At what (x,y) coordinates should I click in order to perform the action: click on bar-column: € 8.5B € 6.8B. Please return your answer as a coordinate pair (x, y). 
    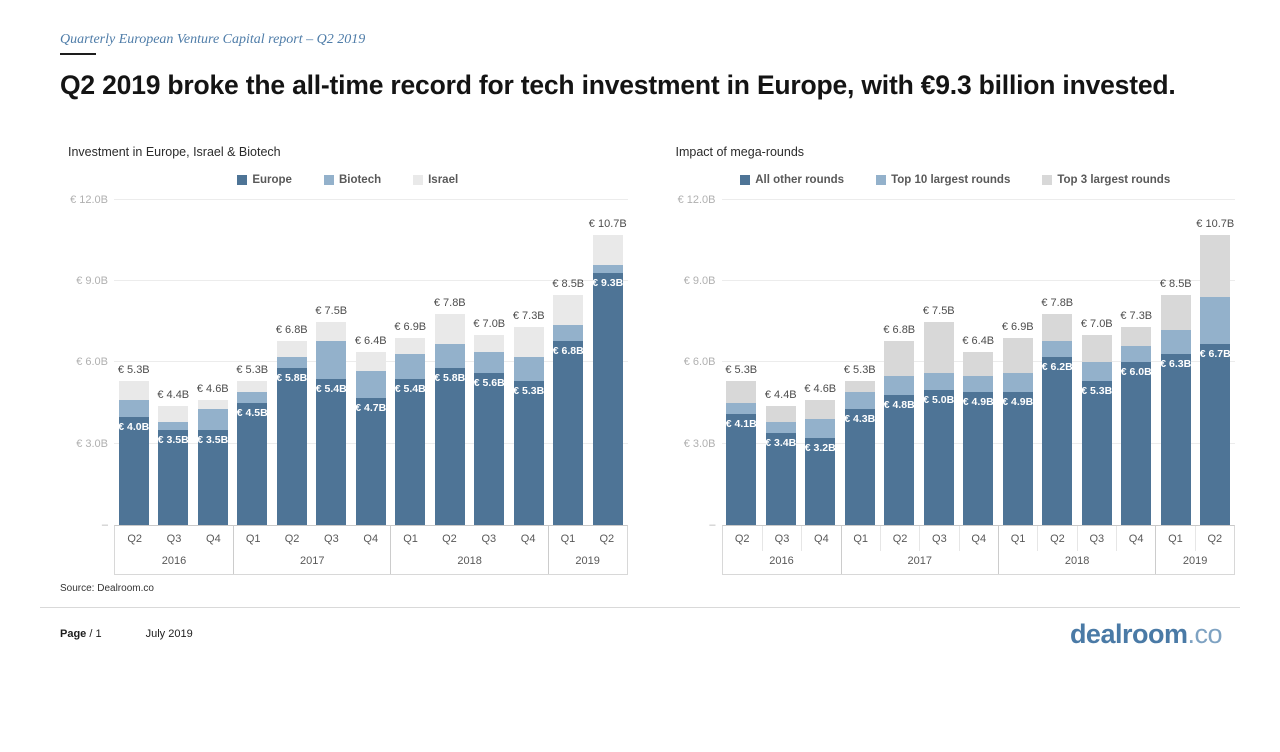
    Looking at the image, I should click on (569, 362).